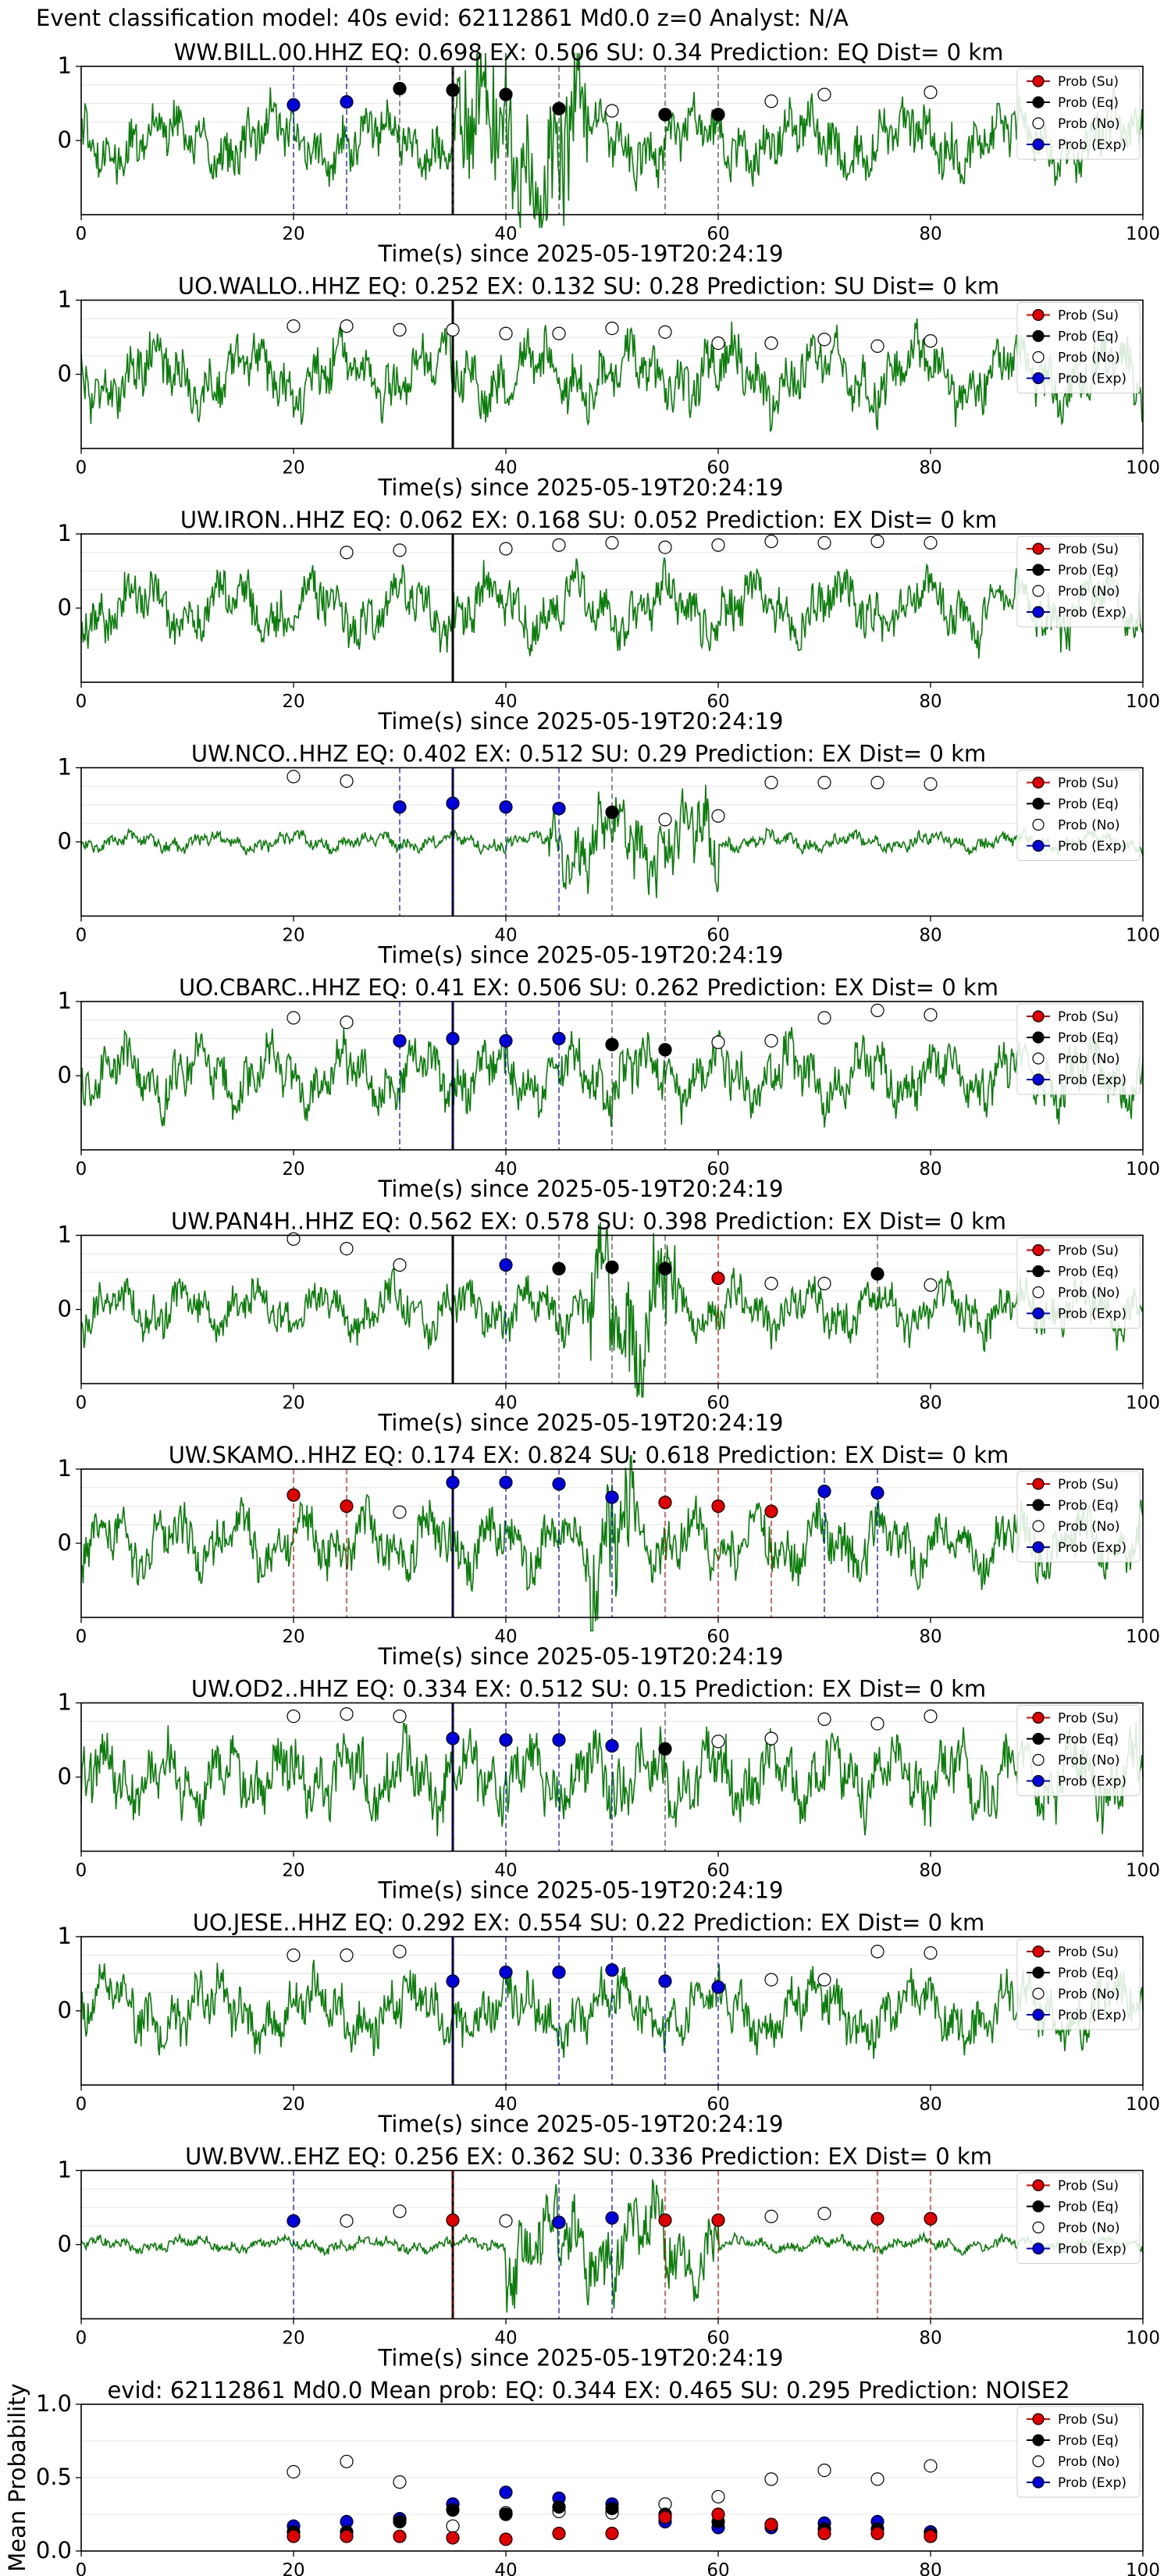  I want to click on y-tick-label: 1.0, so click(54, 2403).